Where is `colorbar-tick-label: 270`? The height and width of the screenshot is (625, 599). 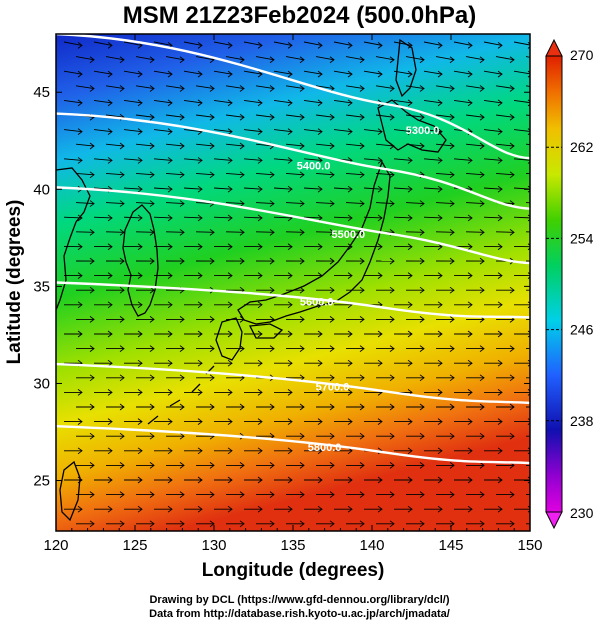 colorbar-tick-label: 270 is located at coordinates (582, 55).